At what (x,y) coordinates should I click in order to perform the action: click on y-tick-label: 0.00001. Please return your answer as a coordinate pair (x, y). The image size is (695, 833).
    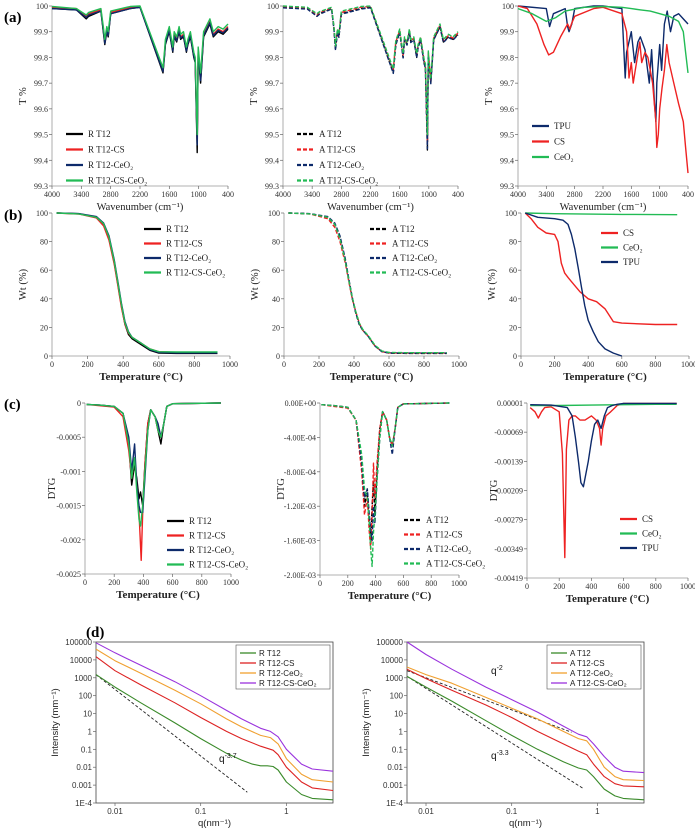
    Looking at the image, I should click on (510, 403).